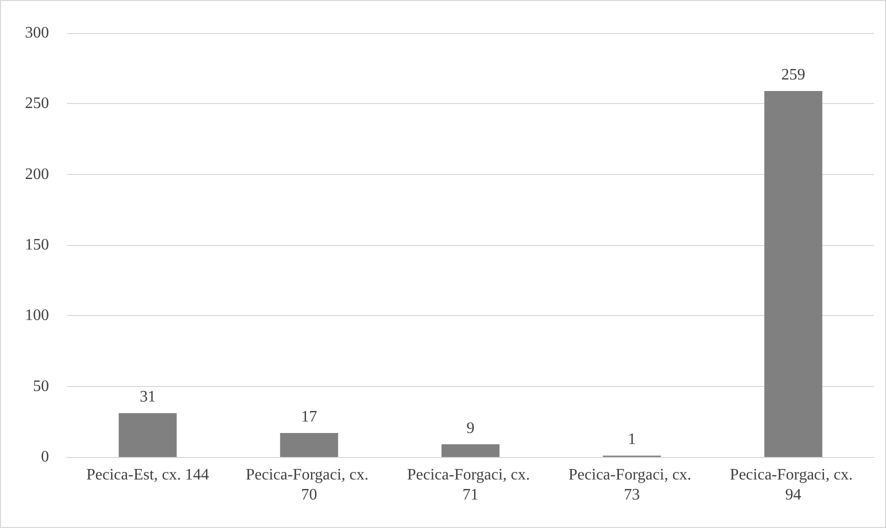  I want to click on y-tick-label: 100, so click(37, 315).